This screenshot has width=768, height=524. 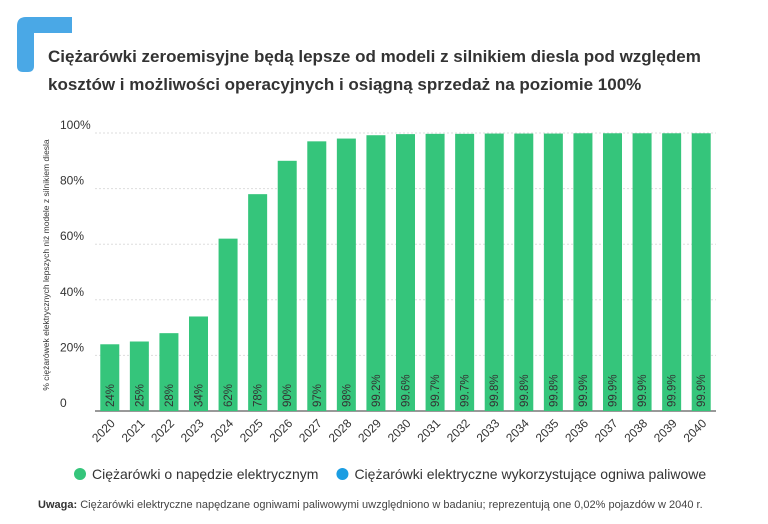 I want to click on x-tick-label: 2031, so click(x=428, y=430).